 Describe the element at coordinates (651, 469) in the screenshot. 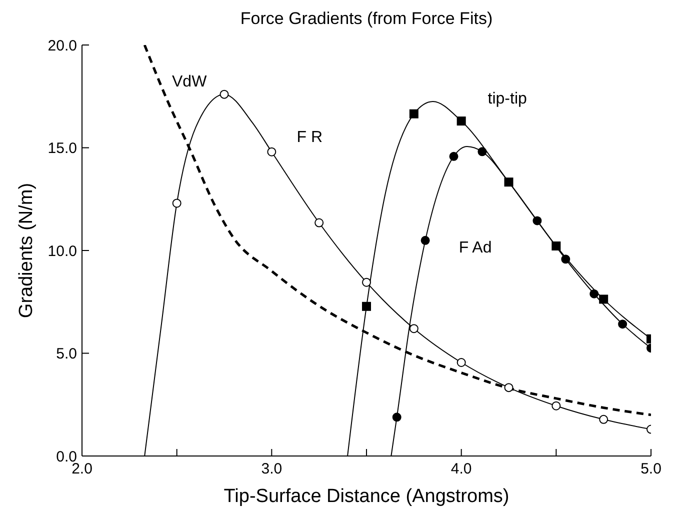

I see `x-tick-label: 5.0` at that location.